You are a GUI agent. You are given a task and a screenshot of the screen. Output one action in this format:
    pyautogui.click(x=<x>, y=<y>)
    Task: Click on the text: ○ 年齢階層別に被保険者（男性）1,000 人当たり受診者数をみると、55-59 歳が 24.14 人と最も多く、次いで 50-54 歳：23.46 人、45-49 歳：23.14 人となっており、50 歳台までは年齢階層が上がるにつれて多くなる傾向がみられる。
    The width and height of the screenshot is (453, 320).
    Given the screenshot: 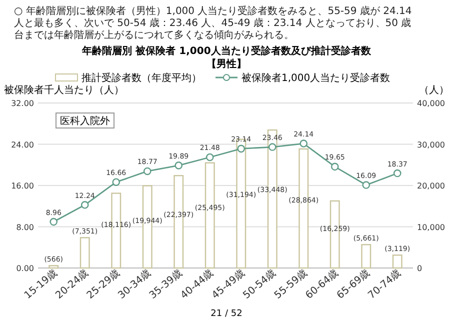 What is the action you would take?
    pyautogui.click(x=213, y=23)
    